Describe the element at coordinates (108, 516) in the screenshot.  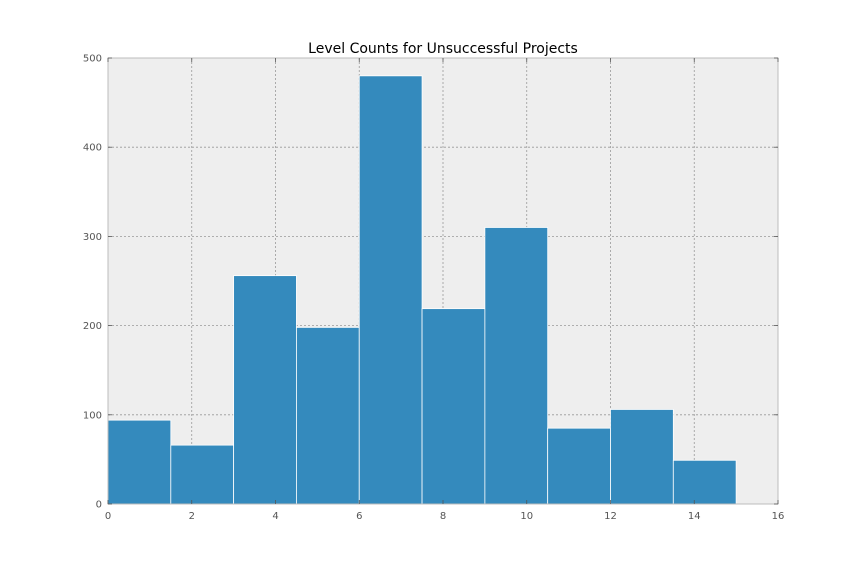
I see `x-tick-label: 0` at that location.